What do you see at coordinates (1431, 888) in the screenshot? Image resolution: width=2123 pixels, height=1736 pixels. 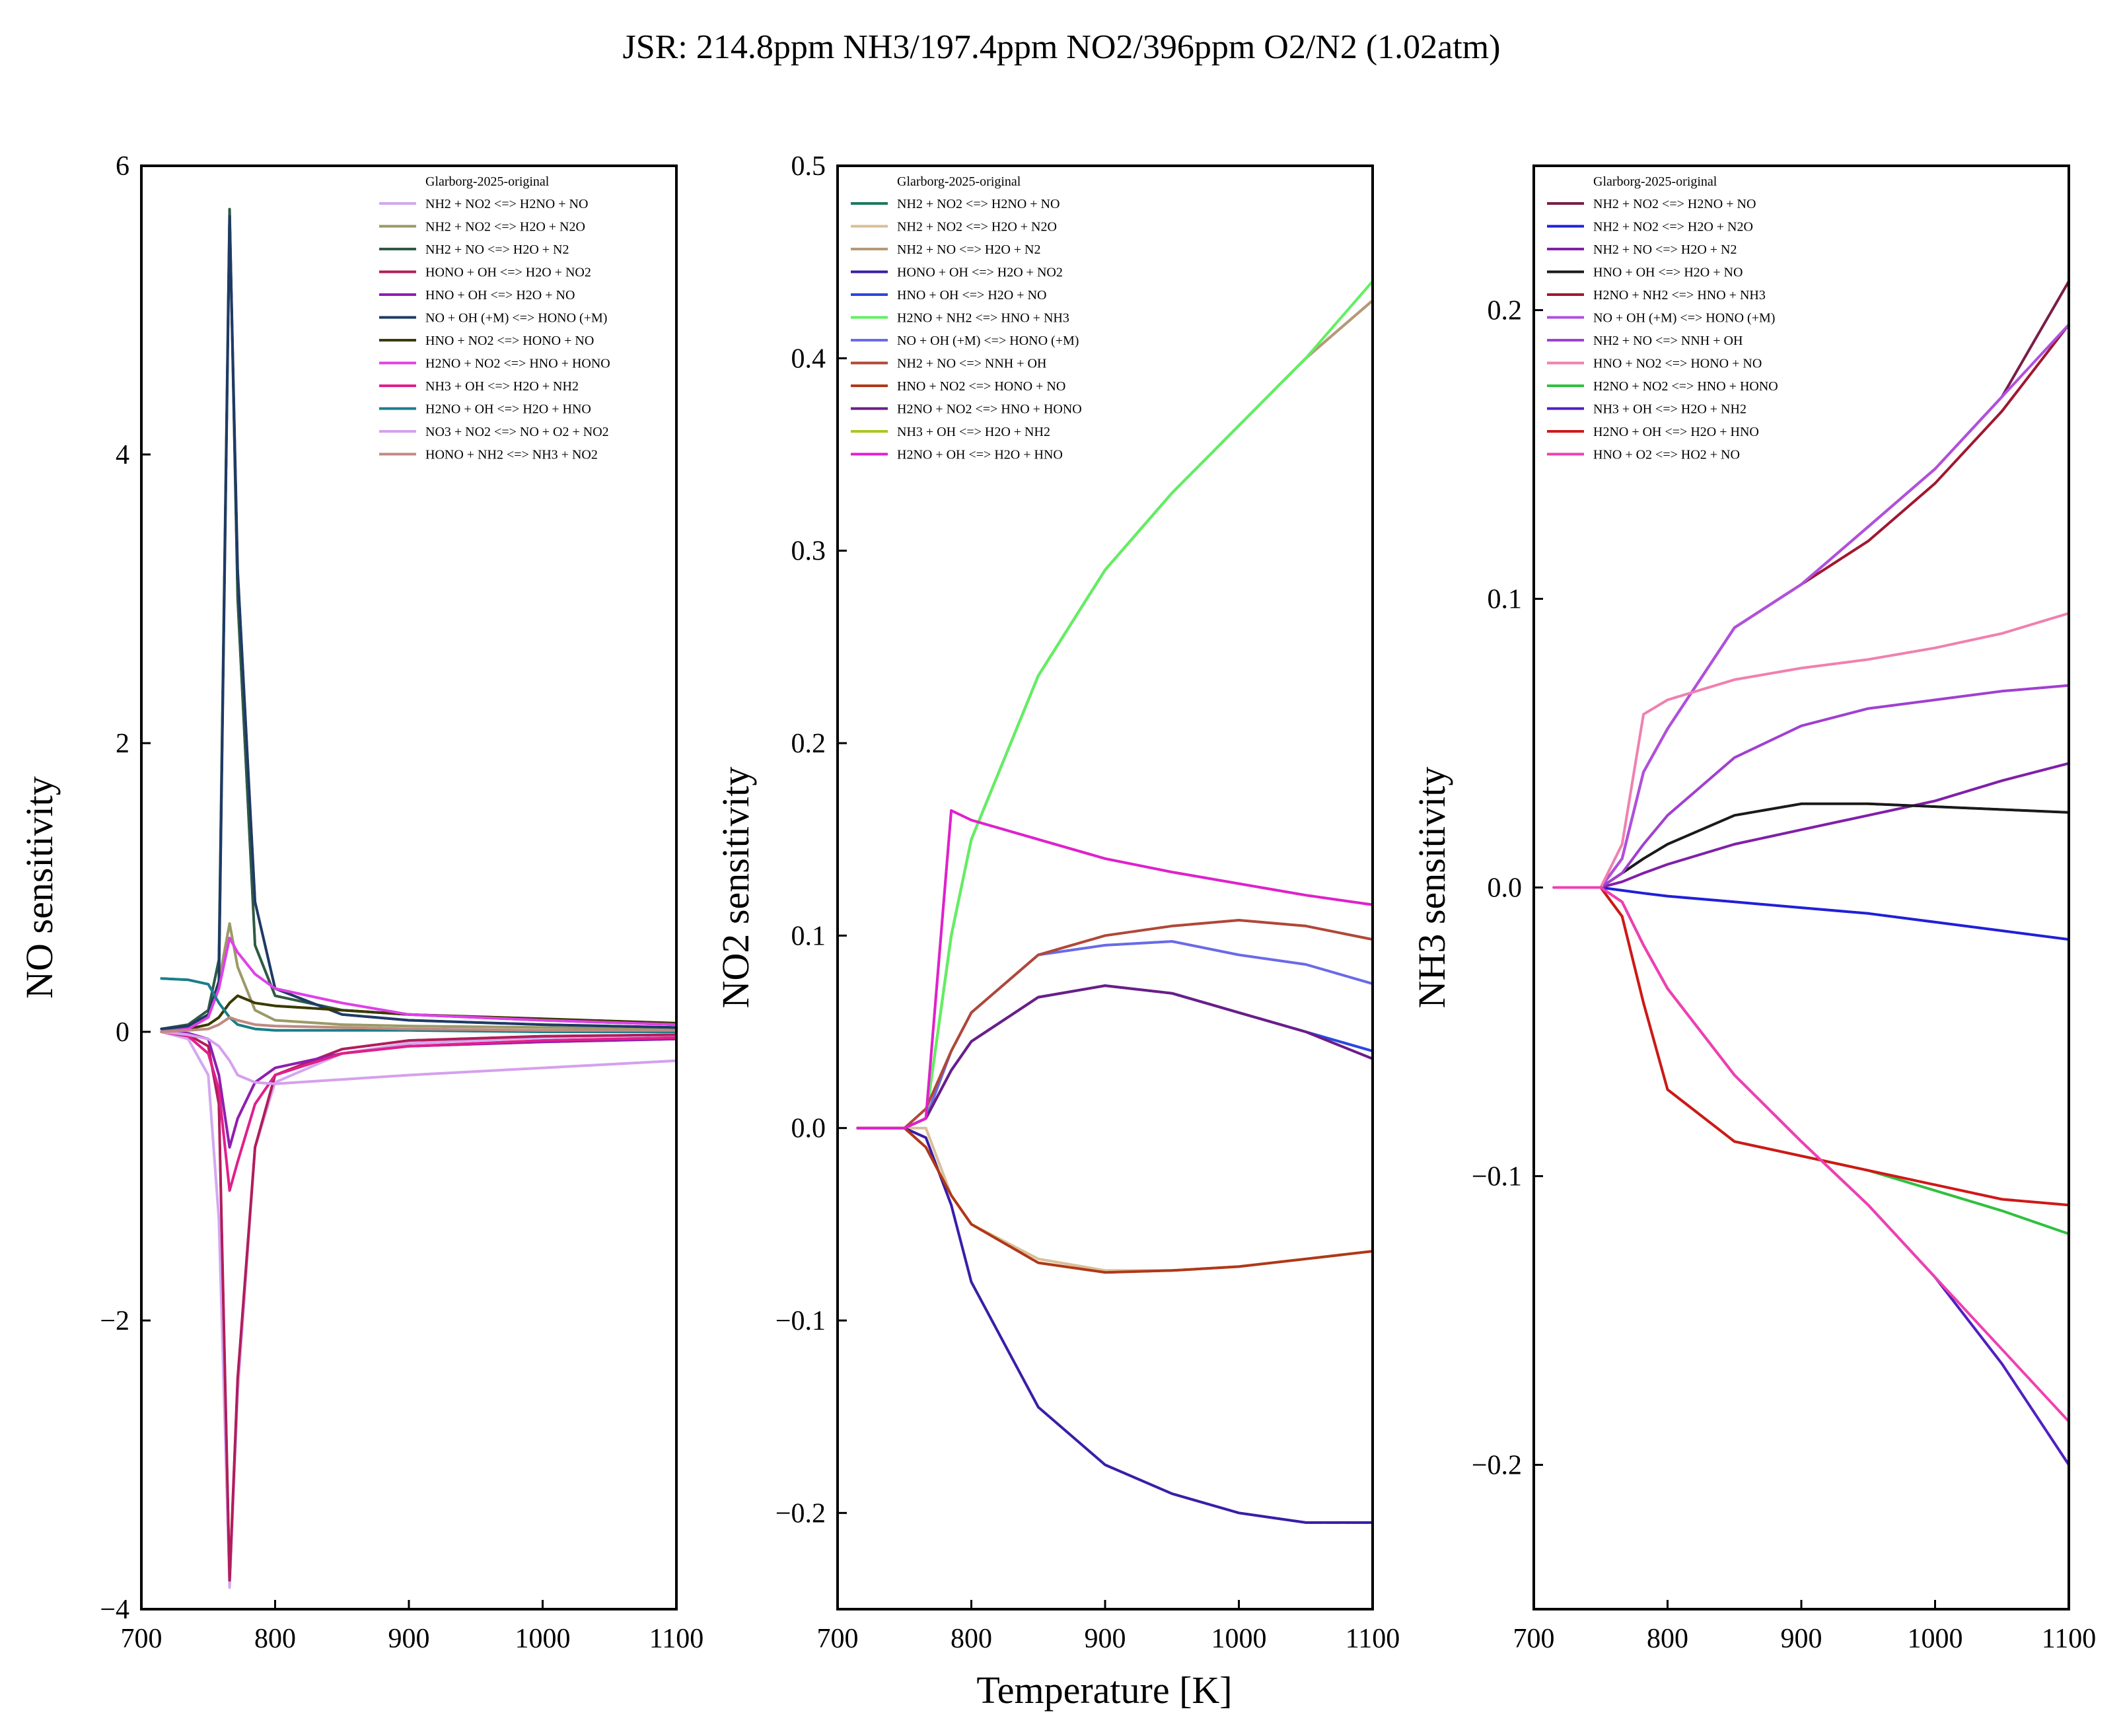 I see `y-axis-label: NH3 sensitivity` at bounding box center [1431, 888].